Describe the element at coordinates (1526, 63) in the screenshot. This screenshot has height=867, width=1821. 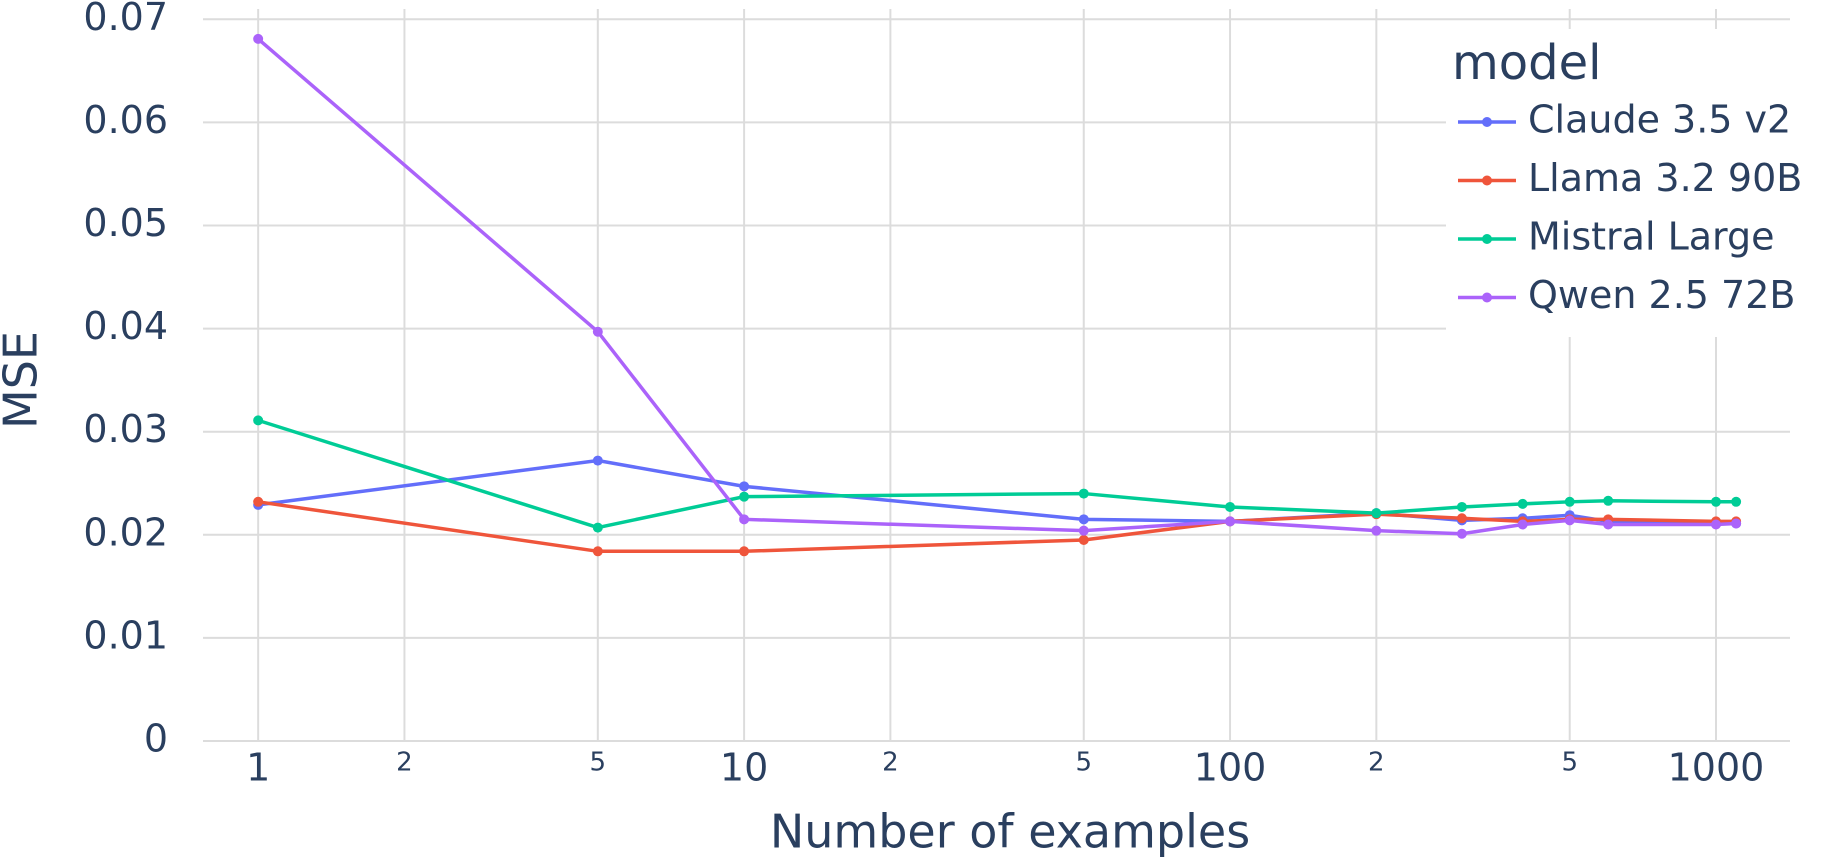
I see `legend-title: model` at that location.